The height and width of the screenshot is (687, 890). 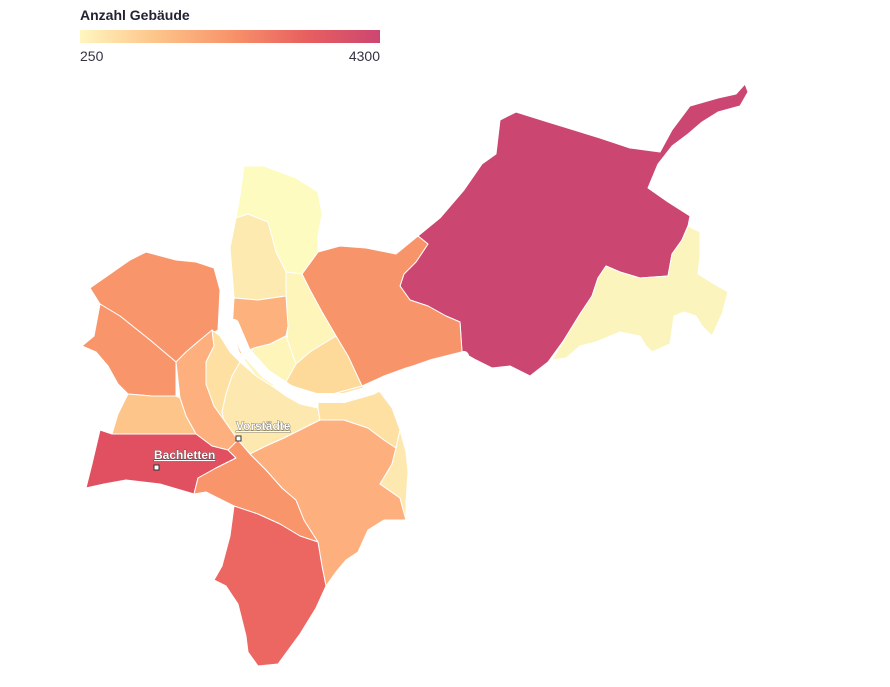 I want to click on legend-ticks: 250 4300, so click(x=230, y=57).